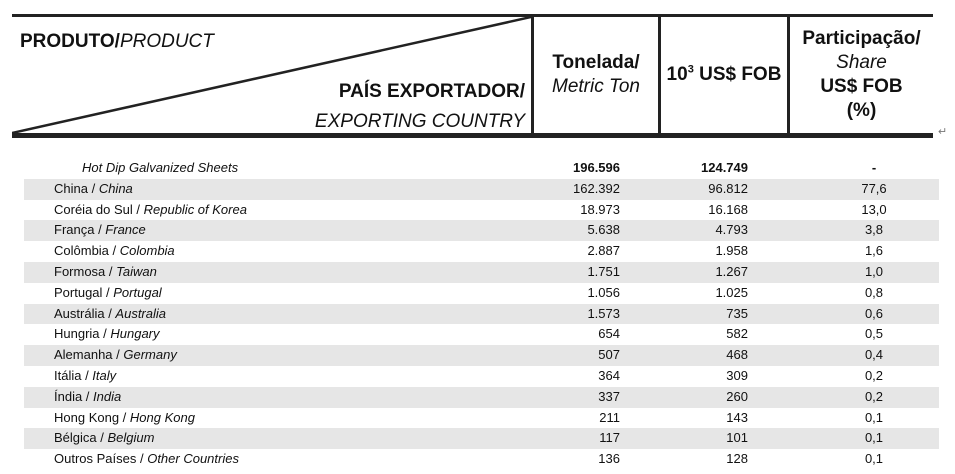 The image size is (955, 474). What do you see at coordinates (874, 313) in the screenshot?
I see `share-value: 0,6` at bounding box center [874, 313].